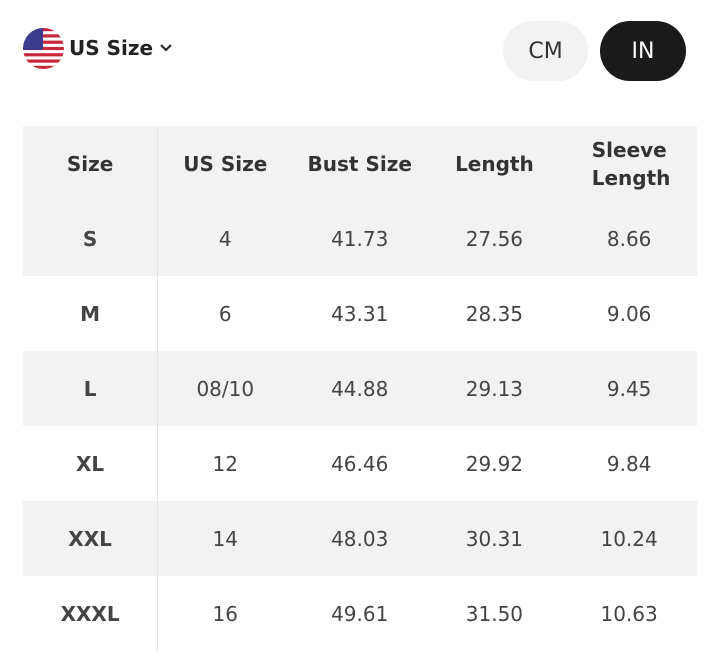  I want to click on table-row: L 08/10 44.88 29.13 9.45, so click(360, 388).